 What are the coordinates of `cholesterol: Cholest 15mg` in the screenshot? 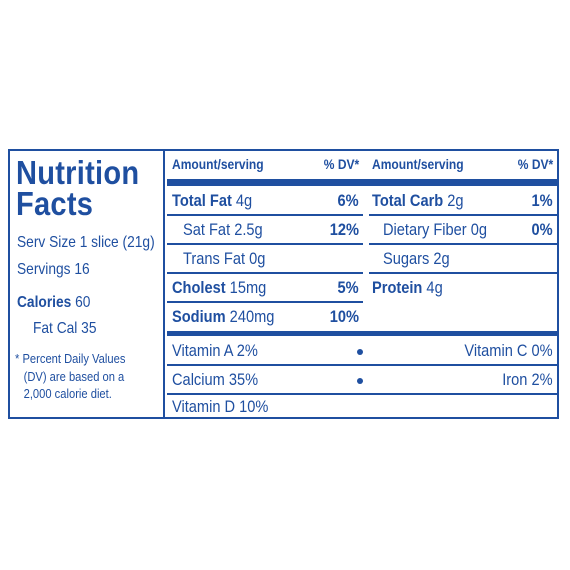 It's located at (219, 288).